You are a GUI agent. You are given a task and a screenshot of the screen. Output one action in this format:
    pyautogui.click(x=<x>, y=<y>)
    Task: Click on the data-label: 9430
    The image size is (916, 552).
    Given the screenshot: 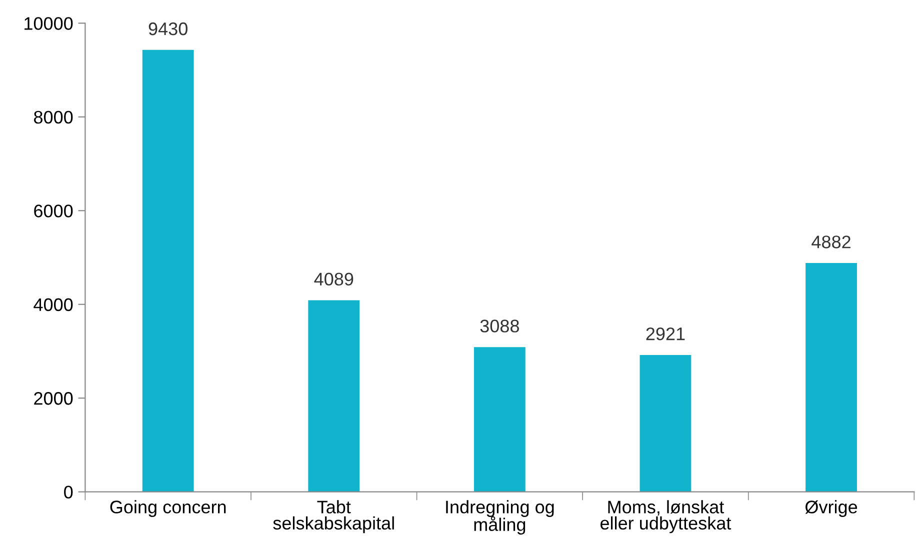 What is the action you would take?
    pyautogui.click(x=168, y=29)
    